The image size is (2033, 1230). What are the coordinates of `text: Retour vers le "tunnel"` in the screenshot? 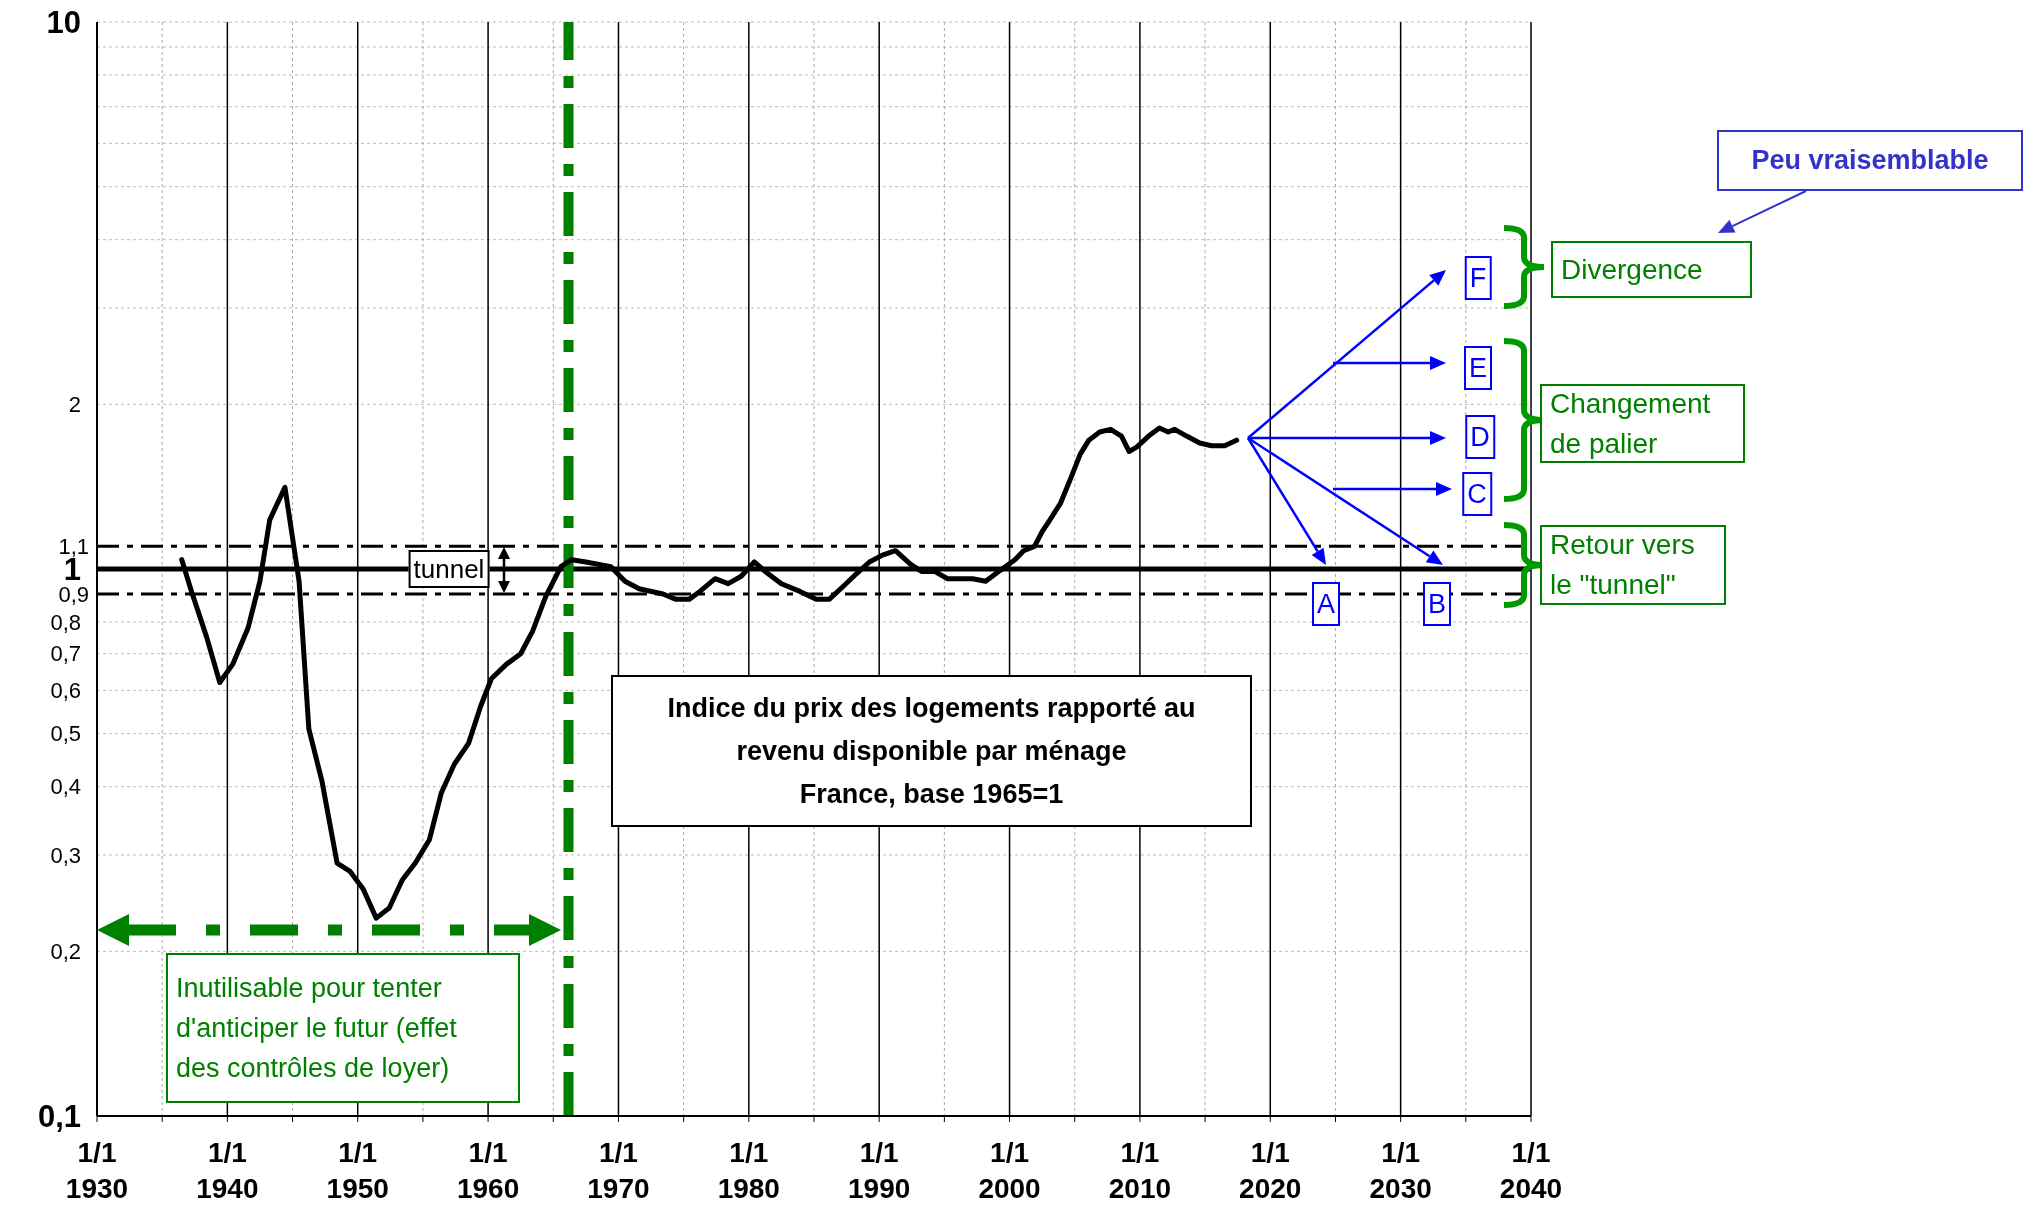 It's located at (1633, 565).